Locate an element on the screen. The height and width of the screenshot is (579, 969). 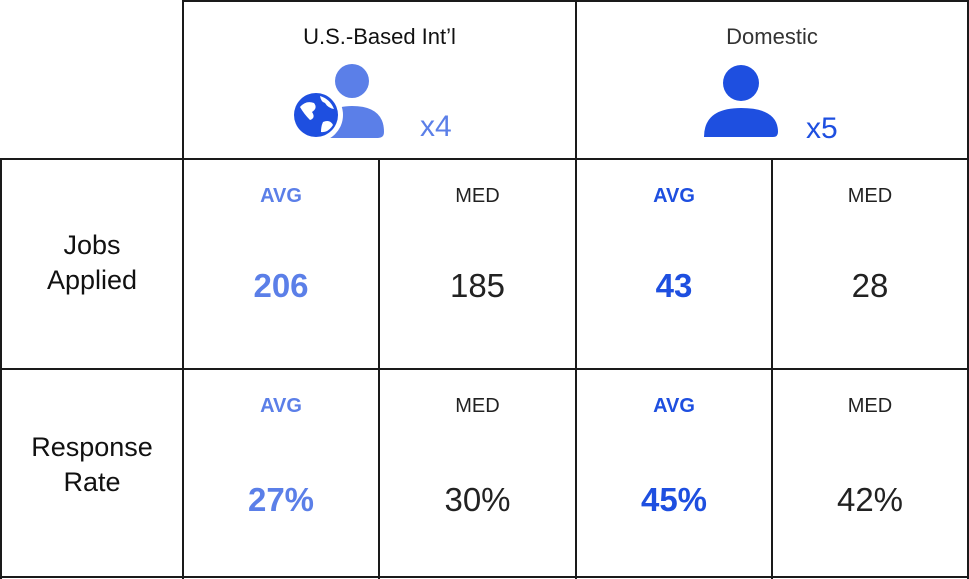
stat-value: 27% is located at coordinates (281, 499).